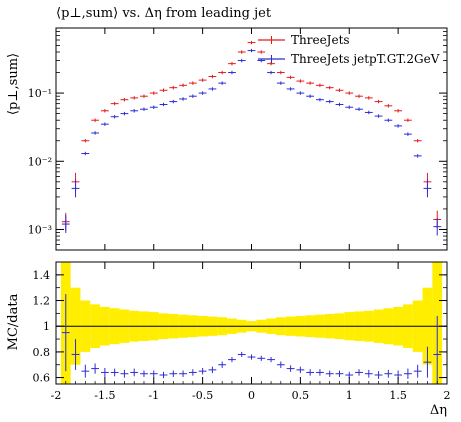  I want to click on main-ytick-label: 10⁻³, so click(40, 229).